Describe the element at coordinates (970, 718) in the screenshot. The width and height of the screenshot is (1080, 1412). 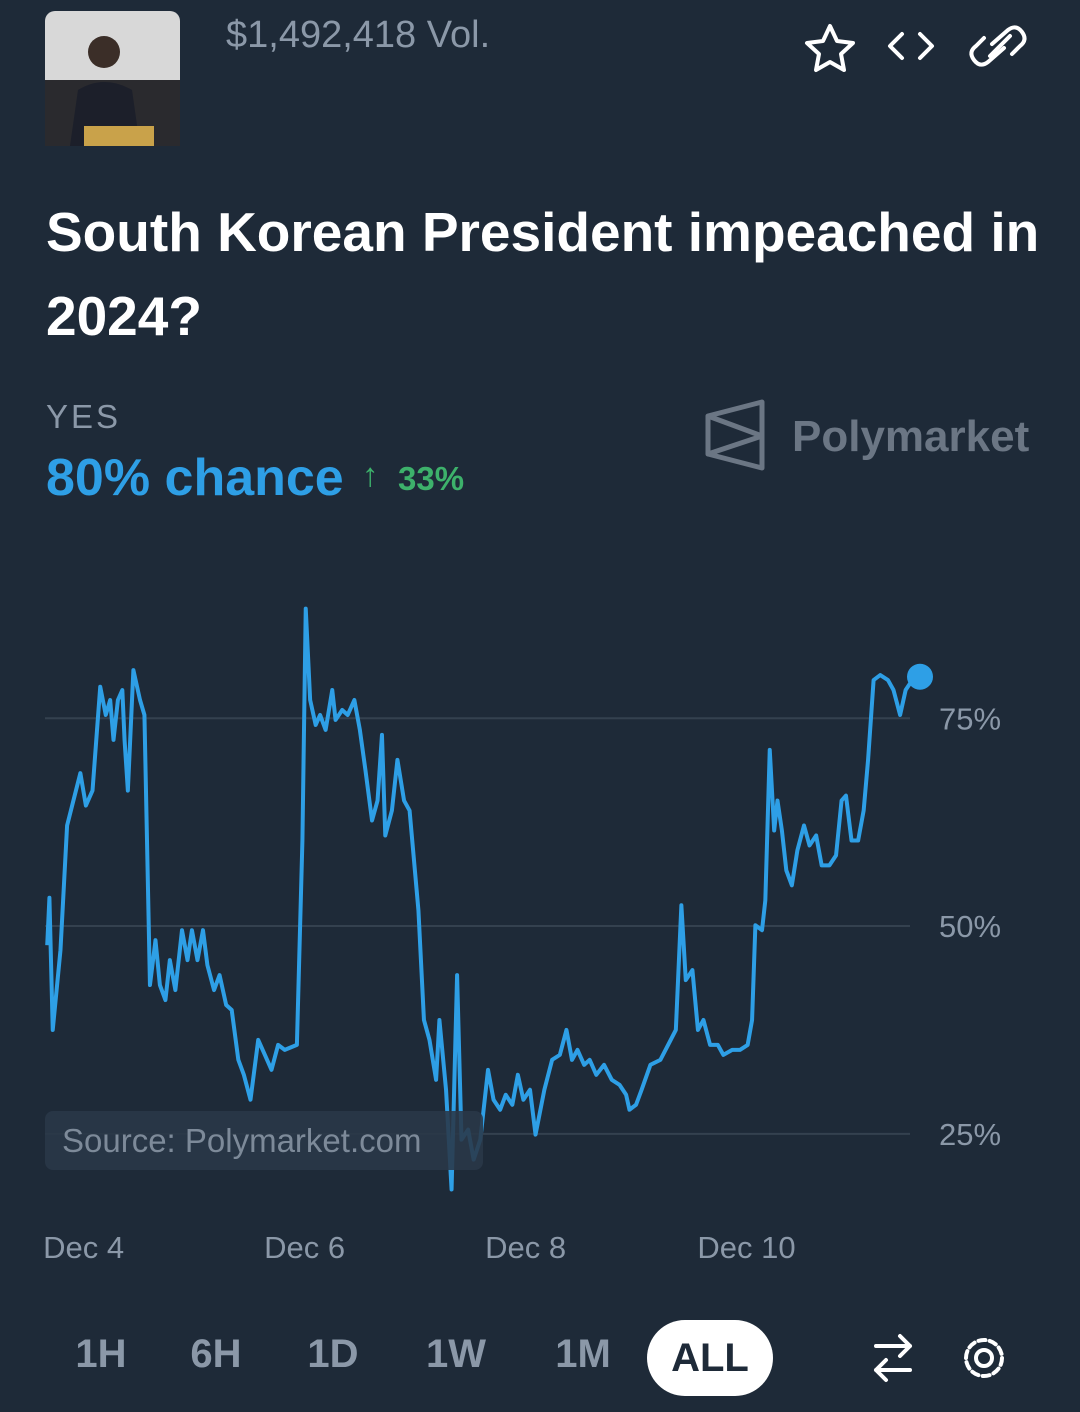
I see `y-tick-label: 75%` at that location.